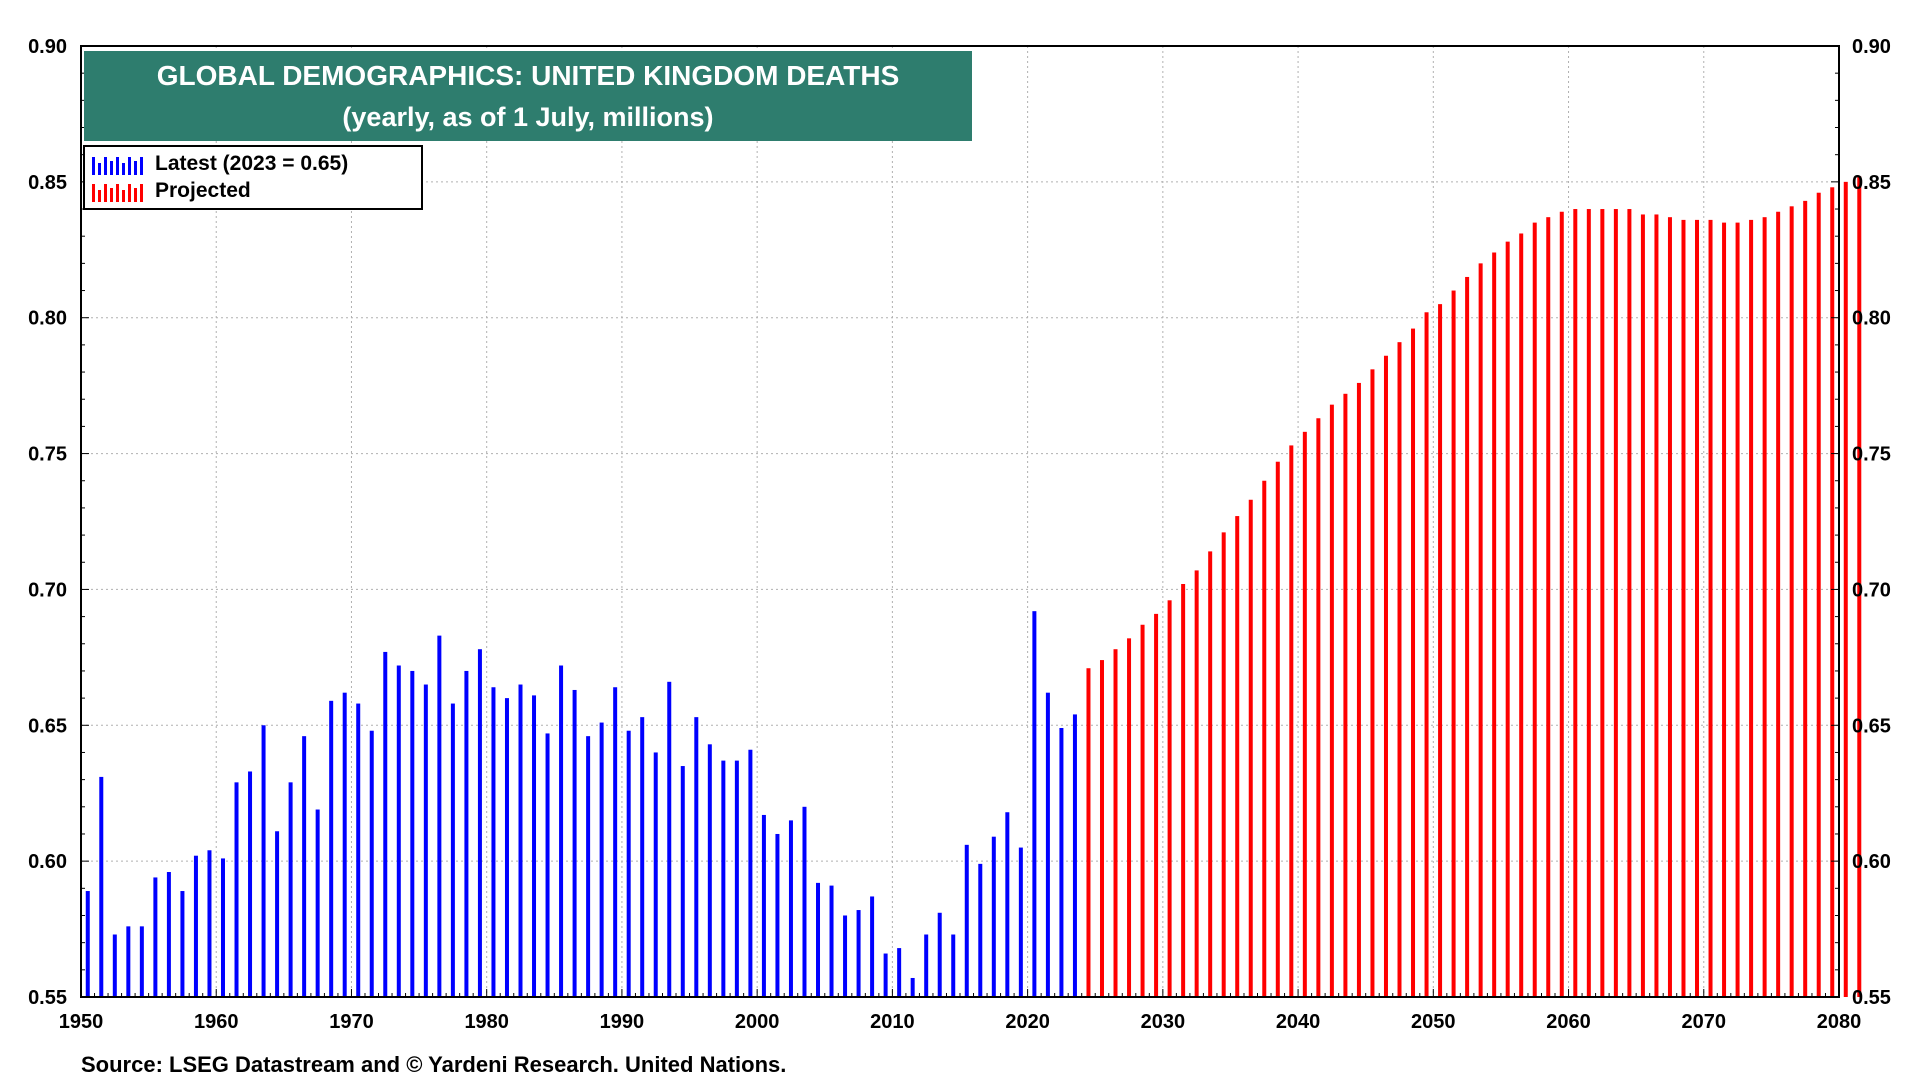 This screenshot has width=1920, height=1080. I want to click on y-tick-label-right: 0.65, so click(1871, 726).